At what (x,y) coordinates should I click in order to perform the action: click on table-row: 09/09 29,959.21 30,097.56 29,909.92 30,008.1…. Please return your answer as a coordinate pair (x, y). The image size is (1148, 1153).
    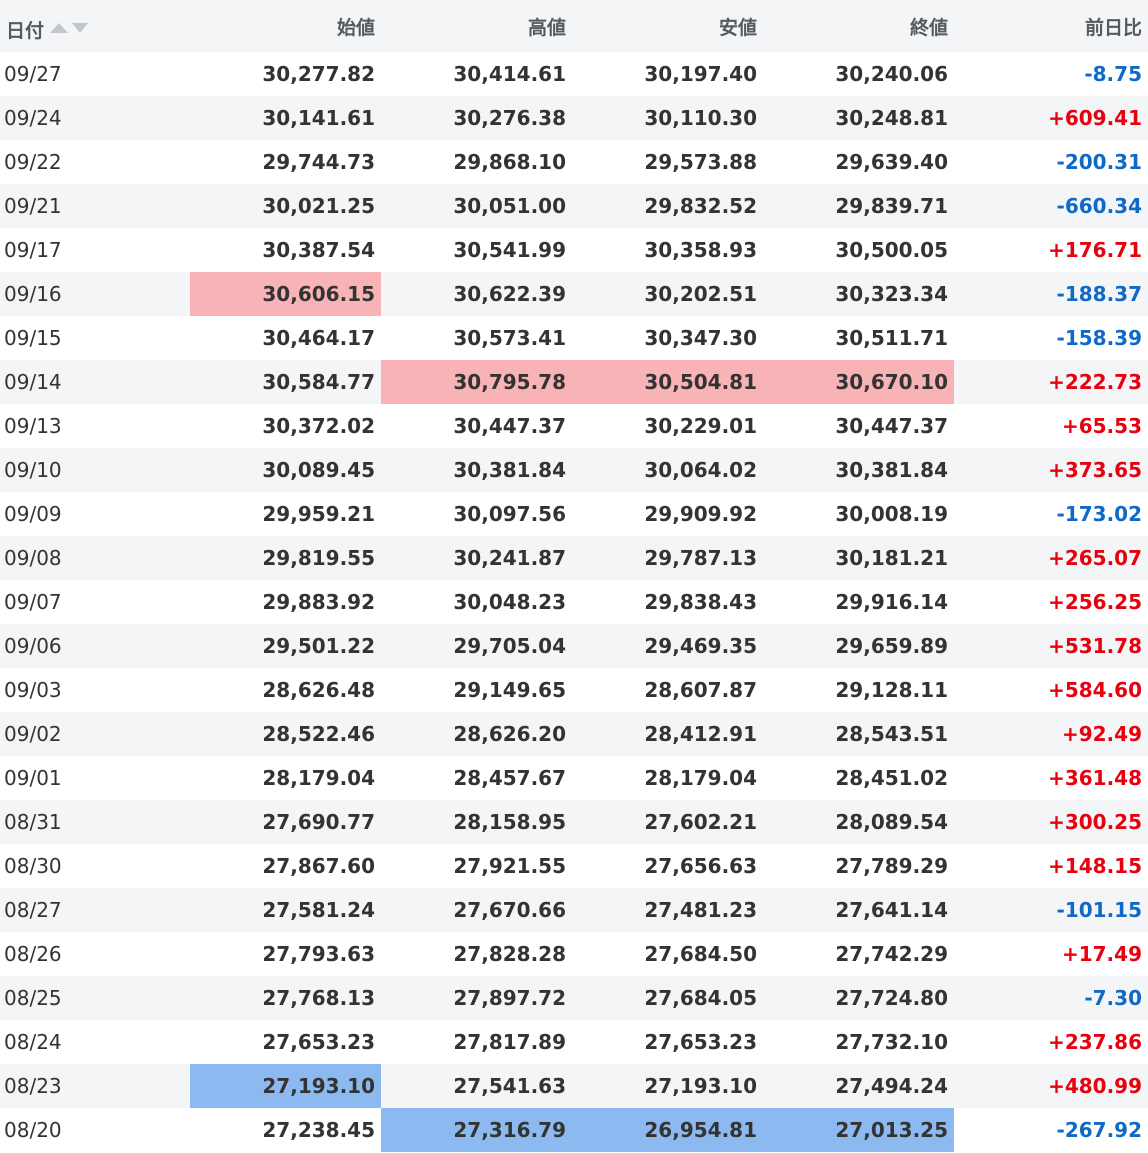
    Looking at the image, I should click on (574, 514).